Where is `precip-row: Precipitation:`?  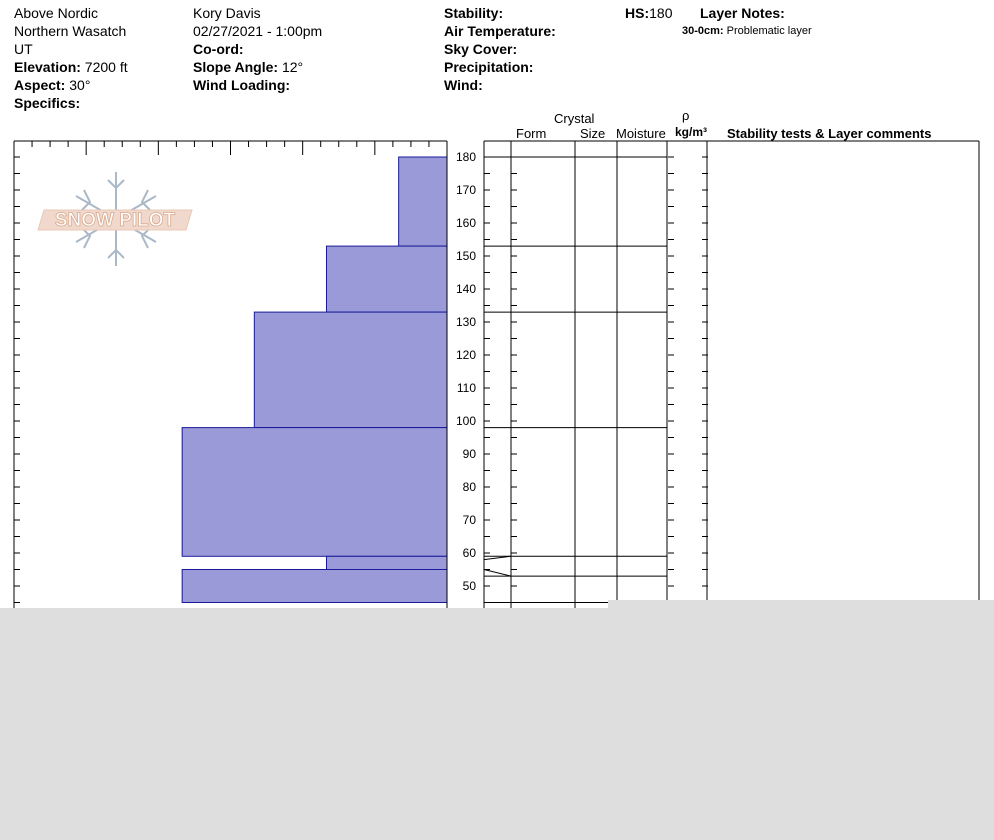 precip-row: Precipitation: is located at coordinates (488, 67).